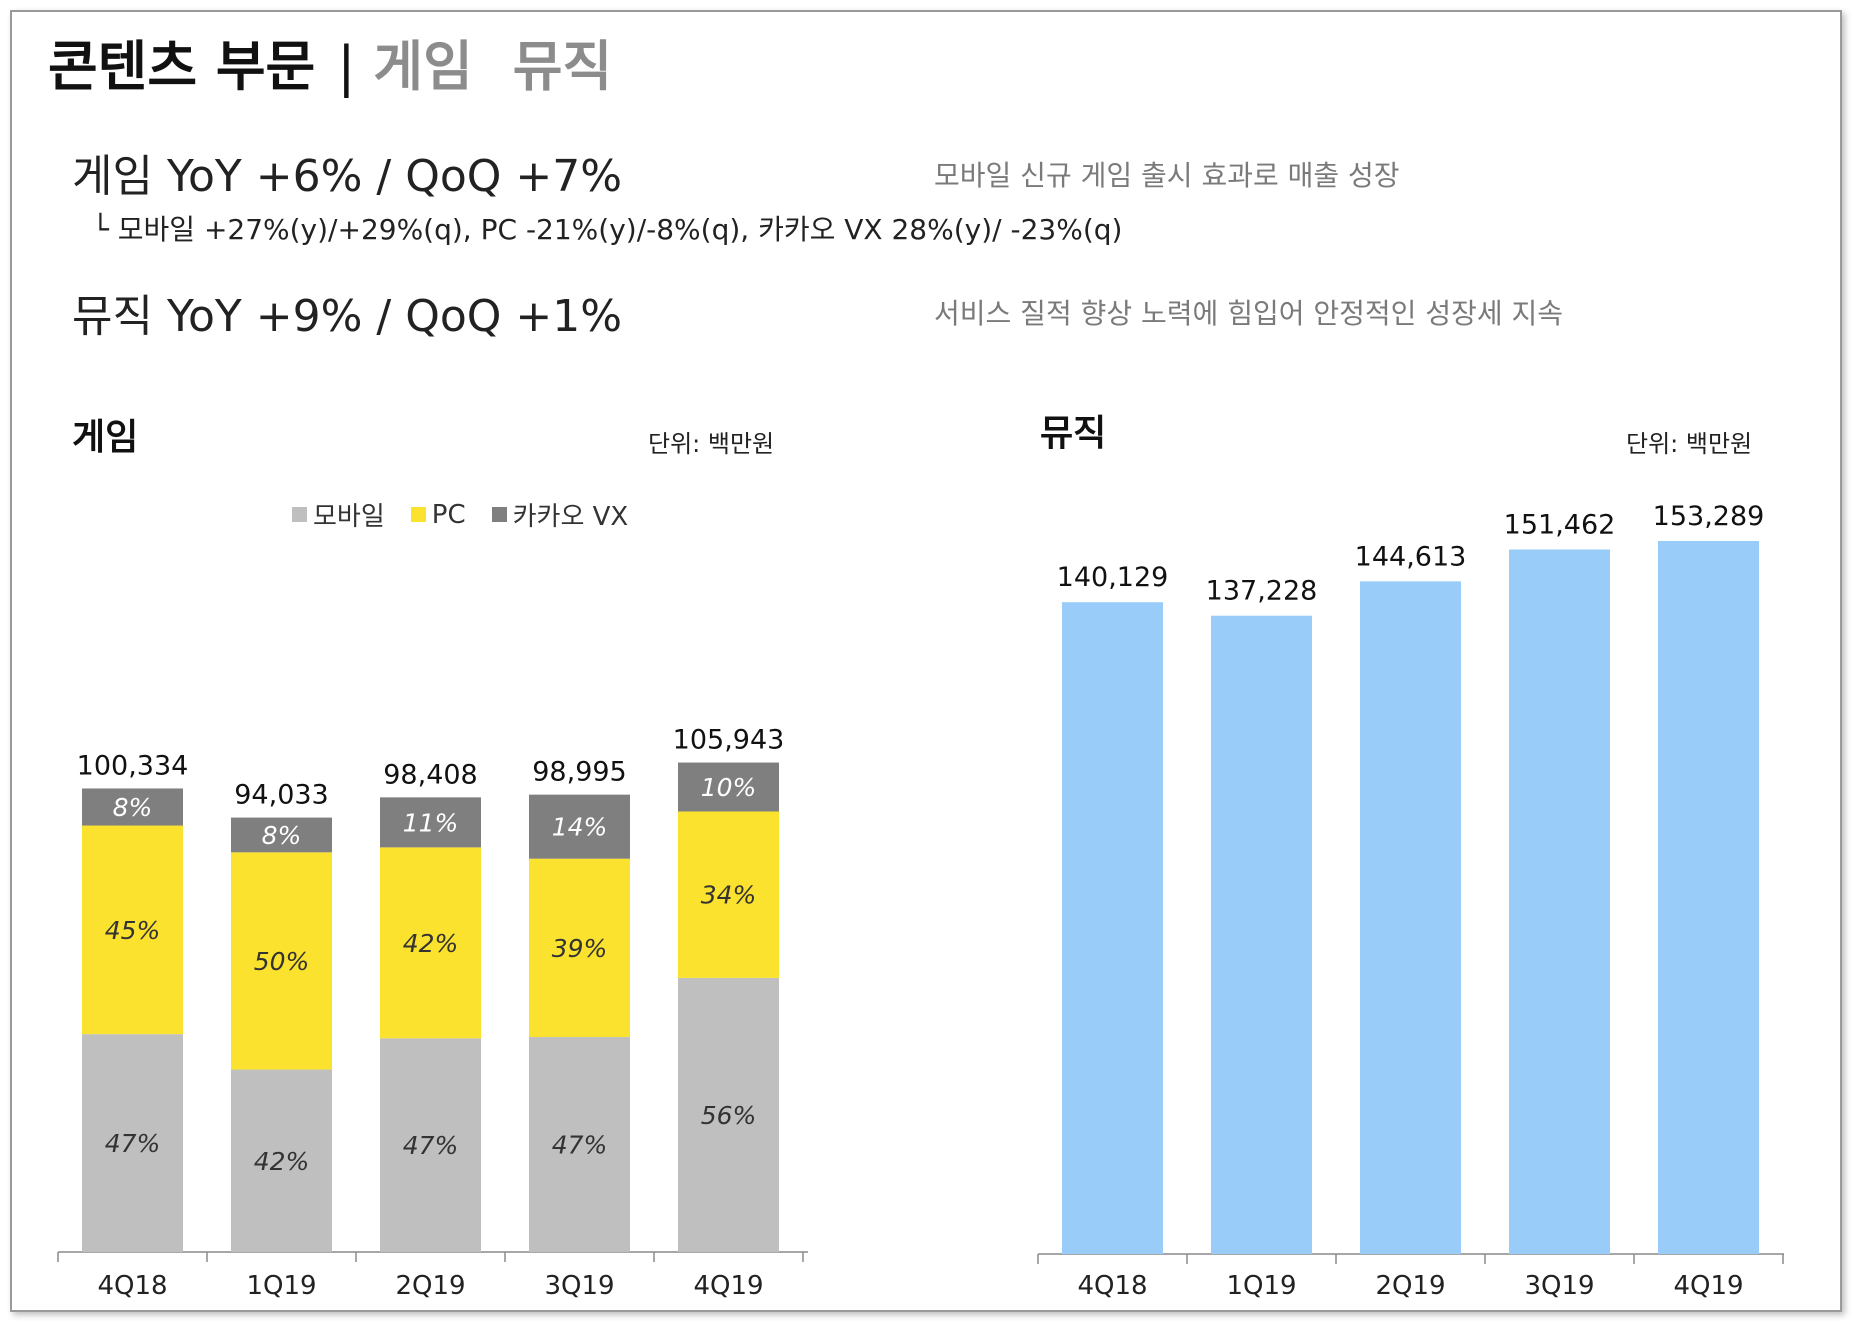 The width and height of the screenshot is (1854, 1322). I want to click on title-sub-game: 게임, so click(423, 66).